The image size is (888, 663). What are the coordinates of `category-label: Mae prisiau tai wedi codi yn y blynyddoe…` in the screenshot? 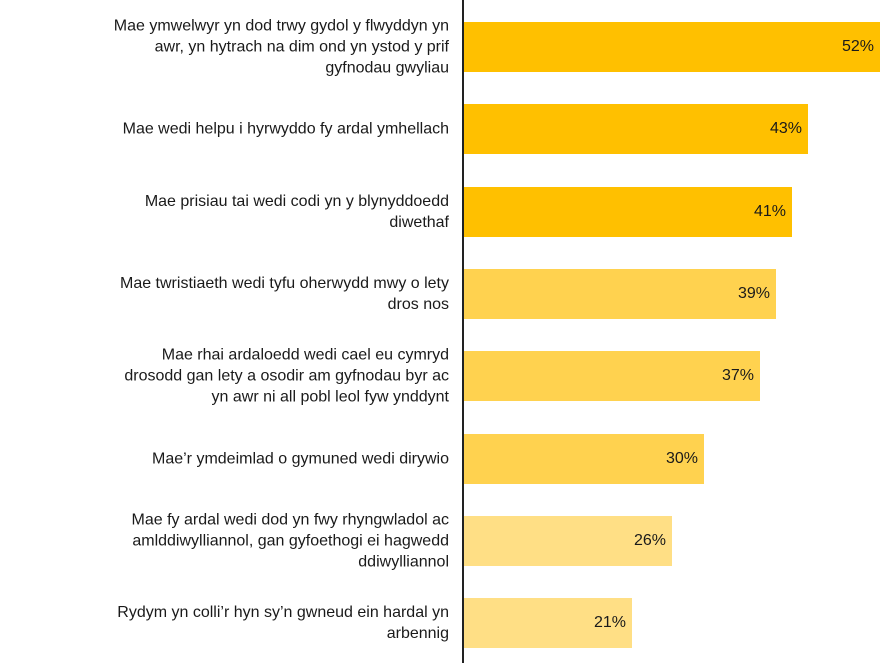 It's located at (296, 211).